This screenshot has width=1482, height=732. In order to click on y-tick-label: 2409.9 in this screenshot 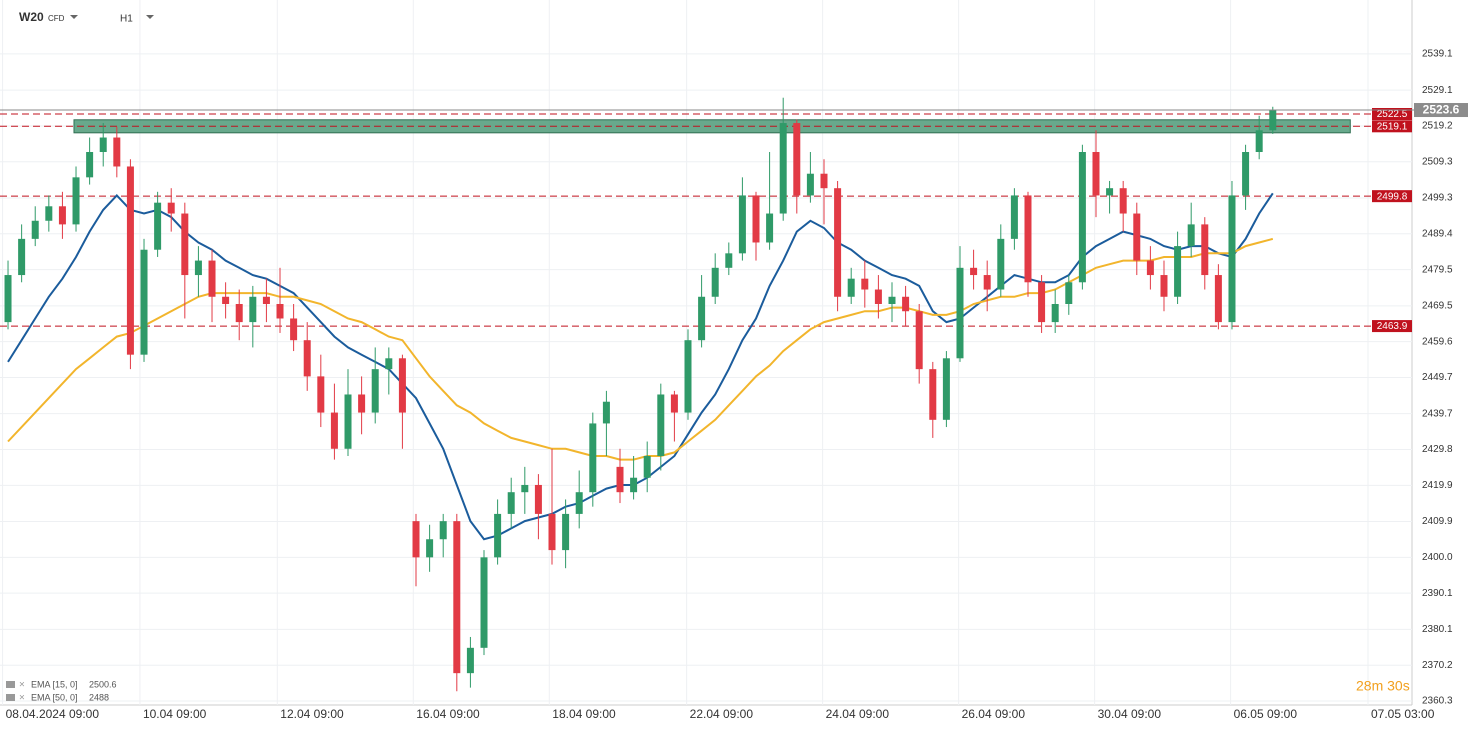, I will do `click(1437, 521)`.